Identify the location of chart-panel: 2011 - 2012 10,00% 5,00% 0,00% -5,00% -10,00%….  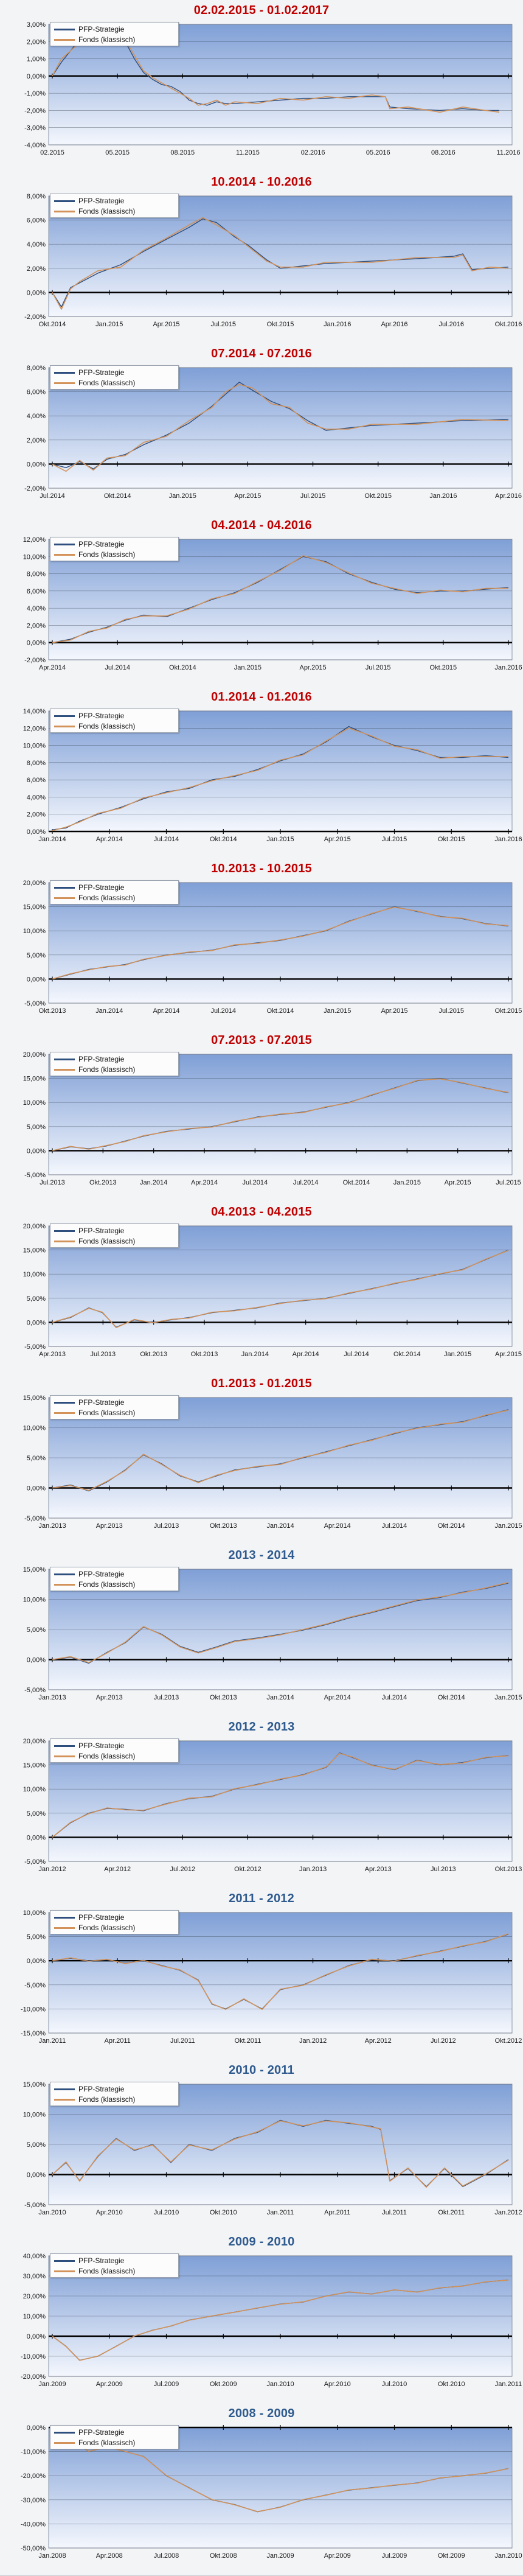
(261, 1974).